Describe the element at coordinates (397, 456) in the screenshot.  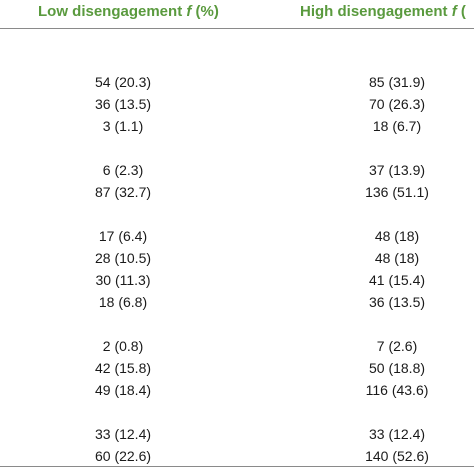
I see `cell-high: 140 (52.6)` at that location.